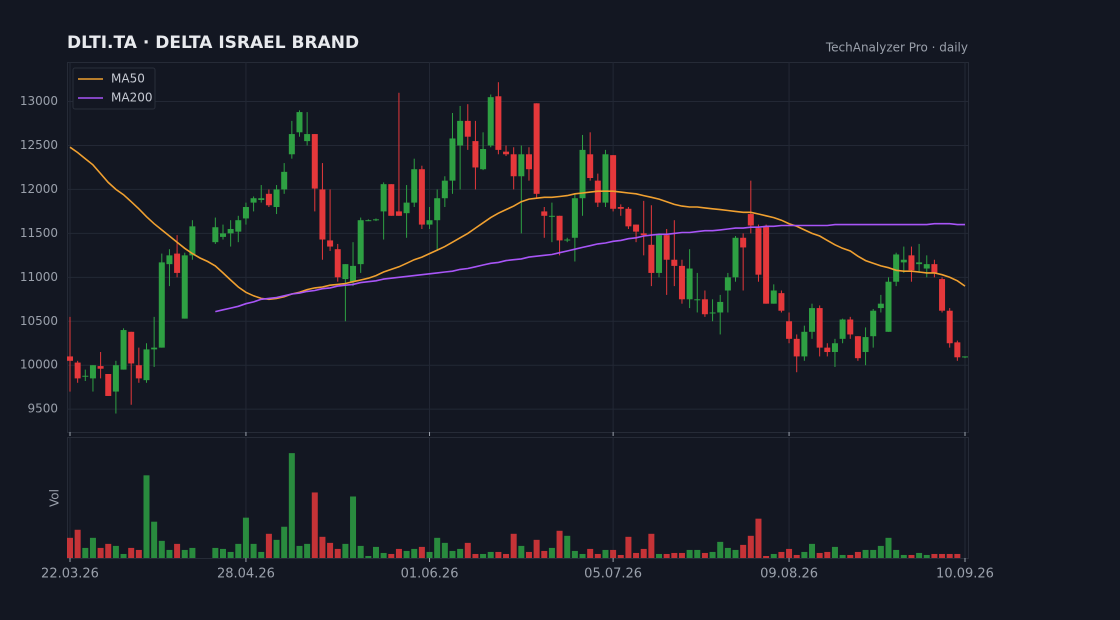  I want to click on y-tick-label: 12500, so click(39, 145).